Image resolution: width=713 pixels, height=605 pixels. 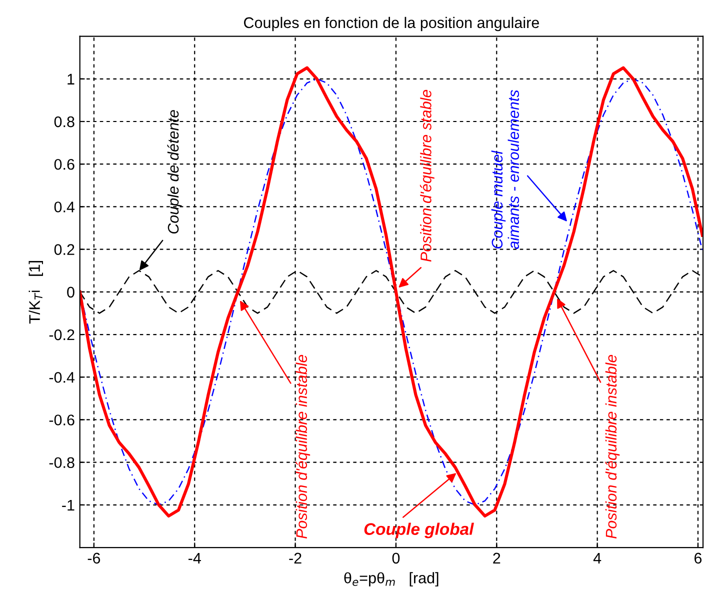 I want to click on x-tick-label: 6, so click(x=698, y=558).